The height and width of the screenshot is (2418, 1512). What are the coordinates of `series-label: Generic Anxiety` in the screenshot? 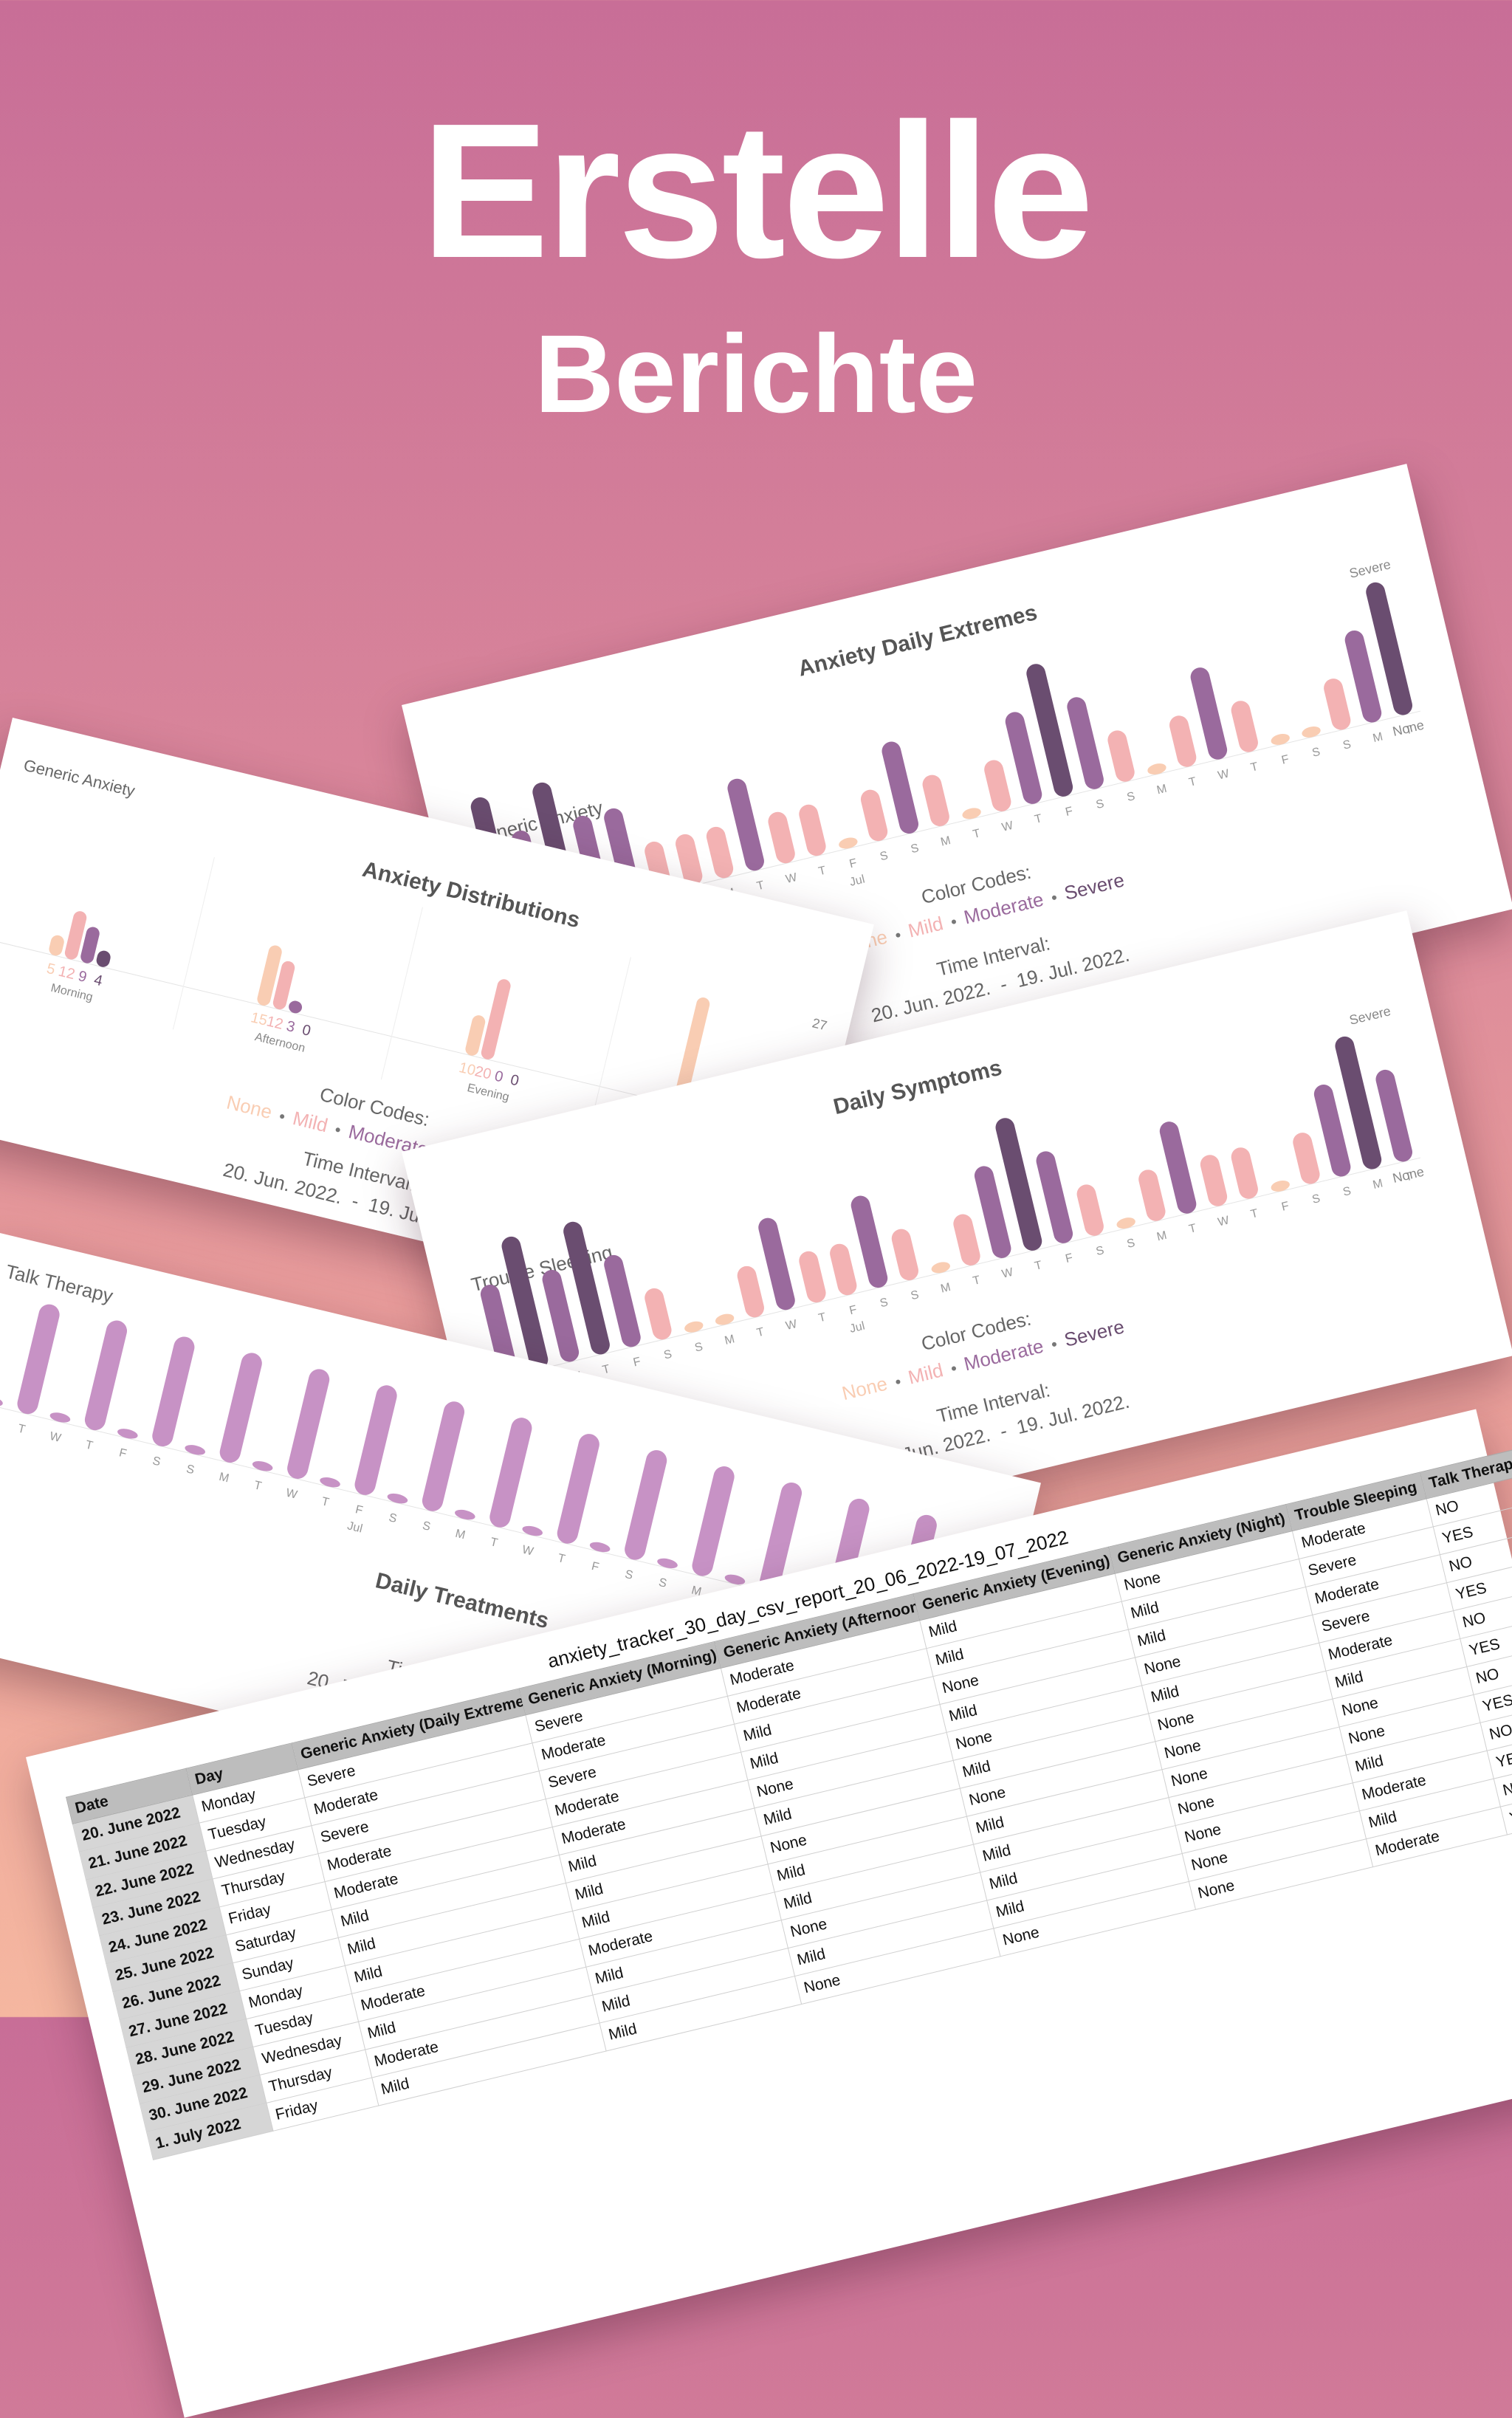 It's located at (79, 778).